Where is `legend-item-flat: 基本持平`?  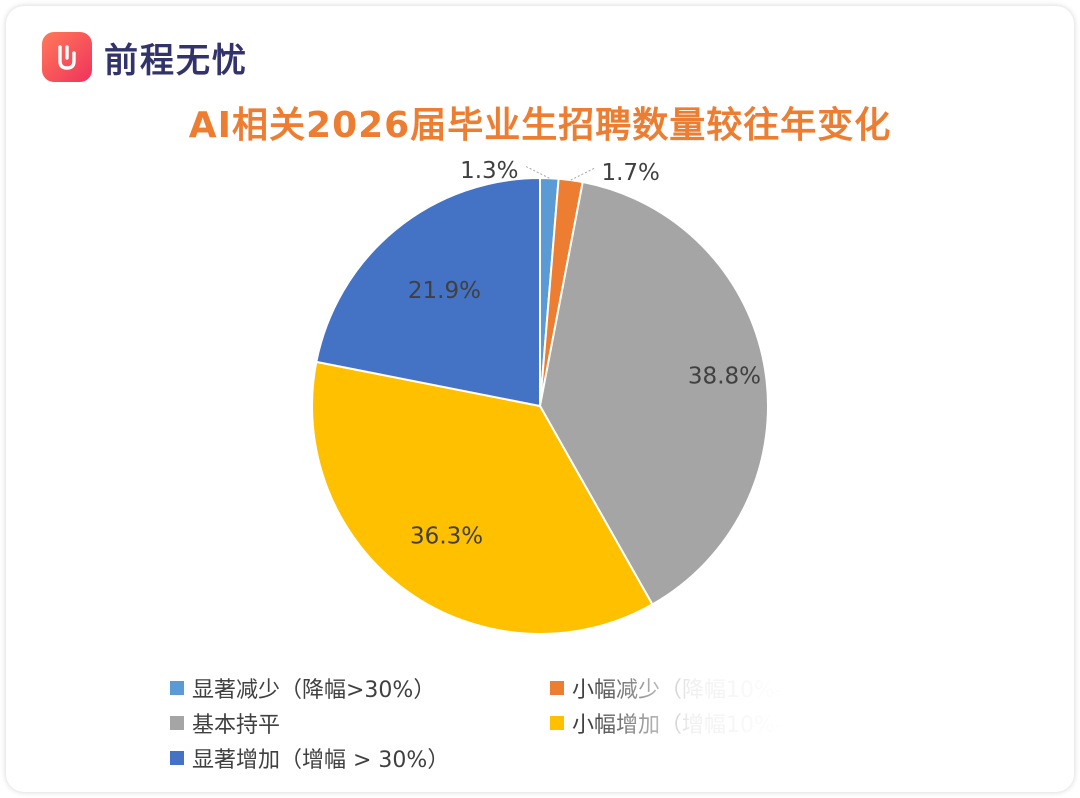 legend-item-flat: 基本持平 is located at coordinates (225, 723).